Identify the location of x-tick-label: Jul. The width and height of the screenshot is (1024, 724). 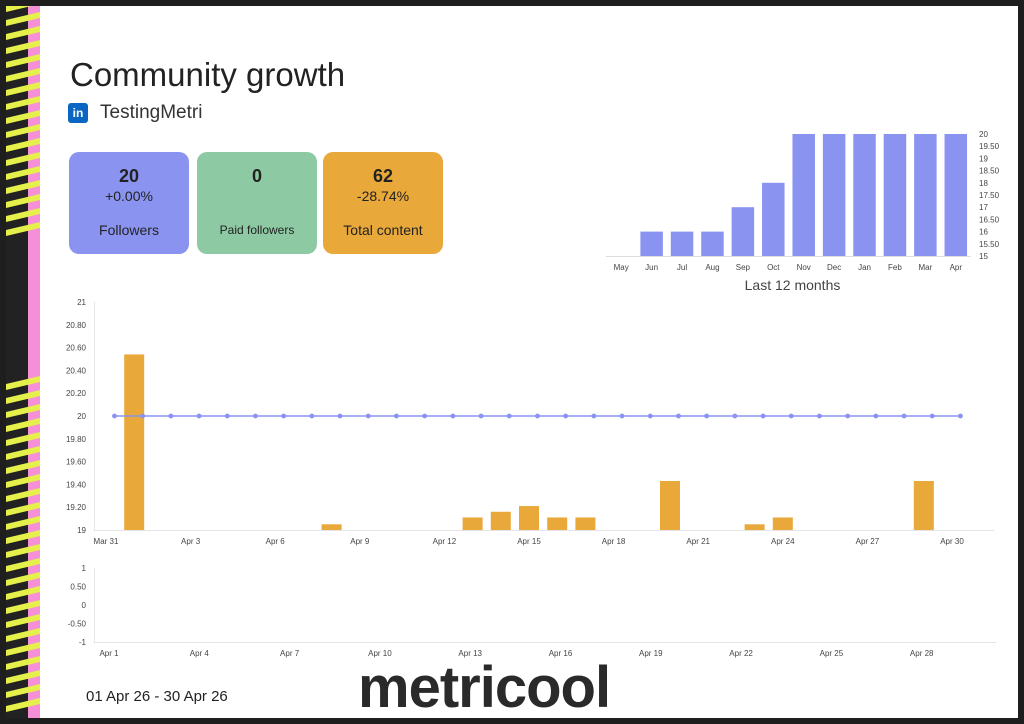
(682, 267).